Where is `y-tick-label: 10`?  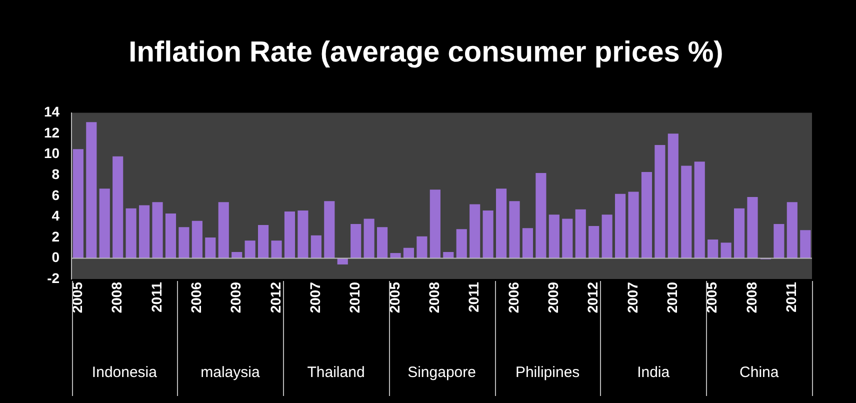 y-tick-label: 10 is located at coordinates (52, 153).